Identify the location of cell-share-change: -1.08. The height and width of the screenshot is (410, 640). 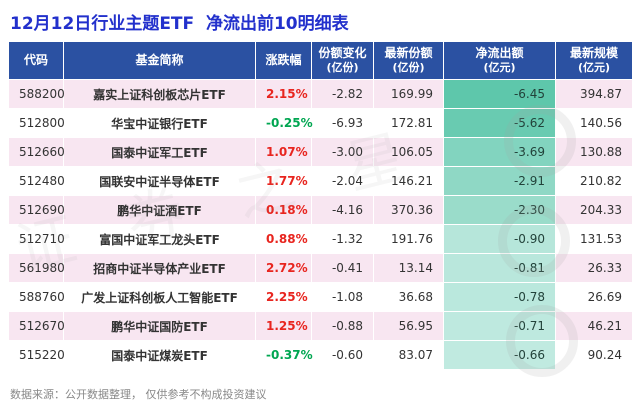
(342, 297).